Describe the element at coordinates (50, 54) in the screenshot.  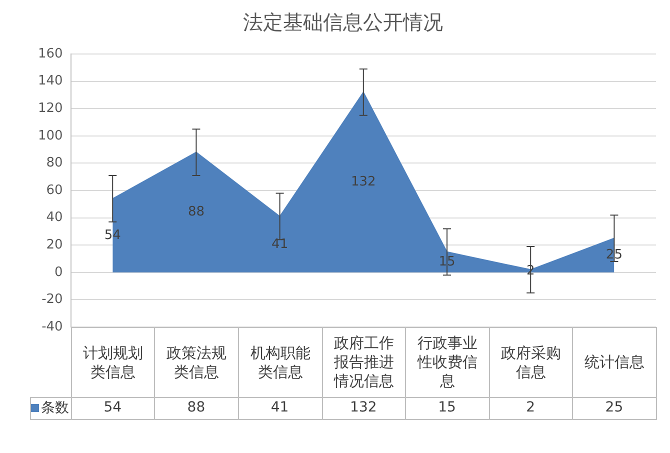
I see `y-tick-label: 160` at that location.